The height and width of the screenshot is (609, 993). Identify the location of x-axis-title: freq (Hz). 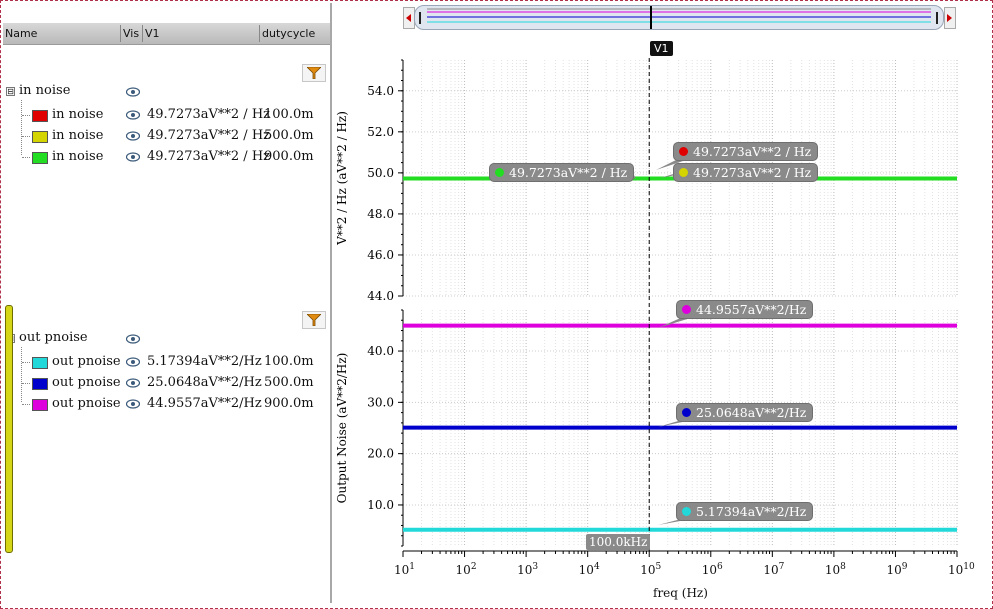
(680, 593).